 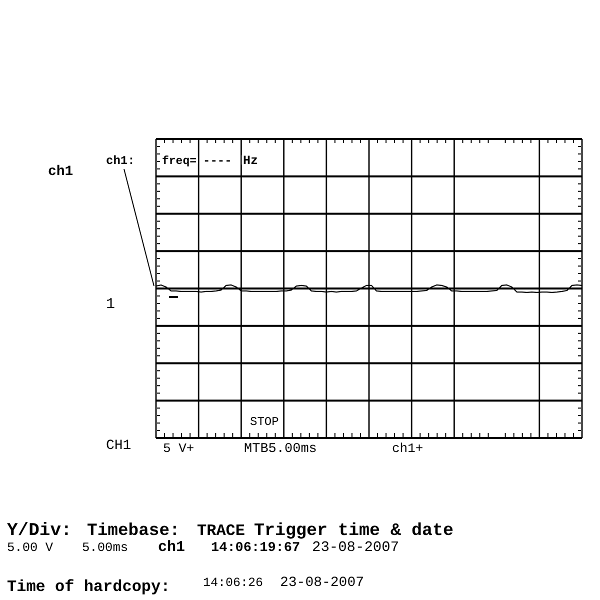 I want to click on text: 5 V+, so click(x=178, y=448).